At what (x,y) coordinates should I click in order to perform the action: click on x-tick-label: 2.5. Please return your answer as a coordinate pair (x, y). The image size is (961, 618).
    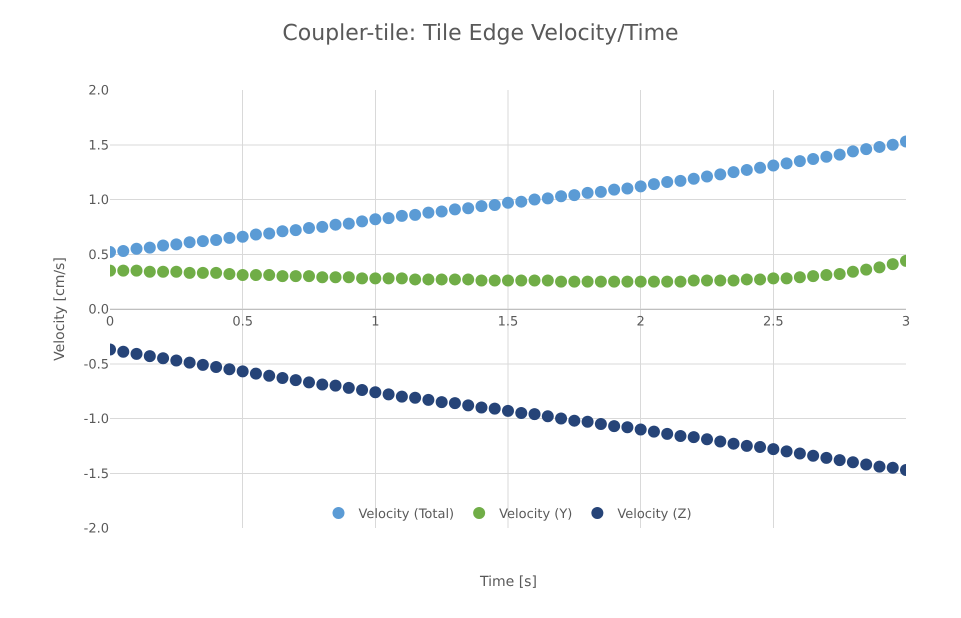
    Looking at the image, I should click on (773, 322).